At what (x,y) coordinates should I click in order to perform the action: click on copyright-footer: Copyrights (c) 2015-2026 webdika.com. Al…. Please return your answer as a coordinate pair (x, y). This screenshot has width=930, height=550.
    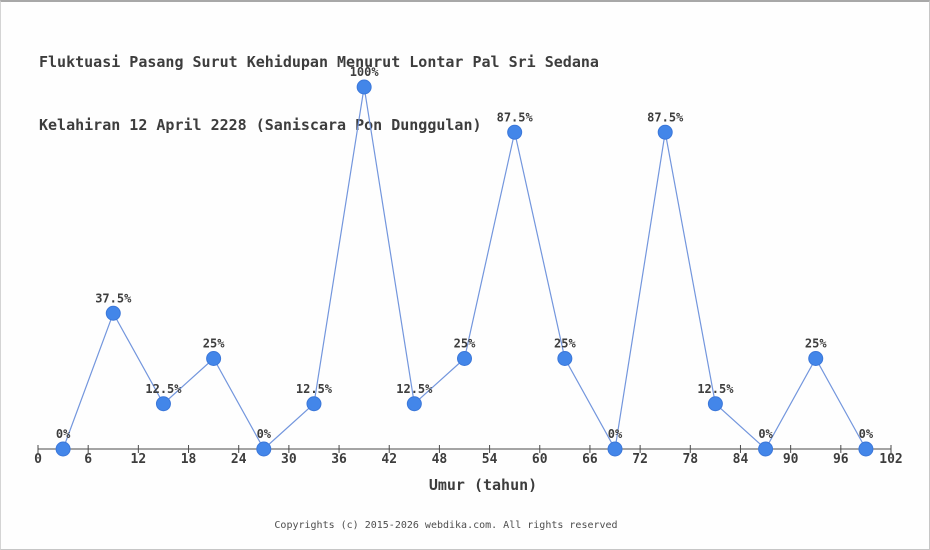
    Looking at the image, I should click on (446, 525).